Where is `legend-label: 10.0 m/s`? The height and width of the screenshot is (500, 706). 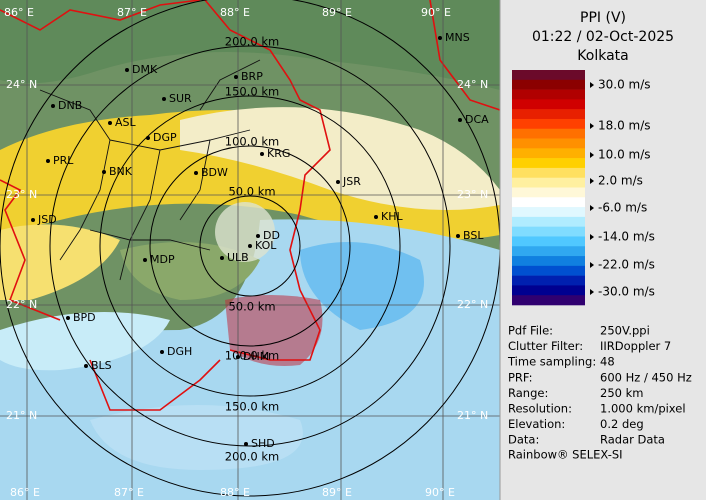 legend-label: 10.0 m/s is located at coordinates (624, 155).